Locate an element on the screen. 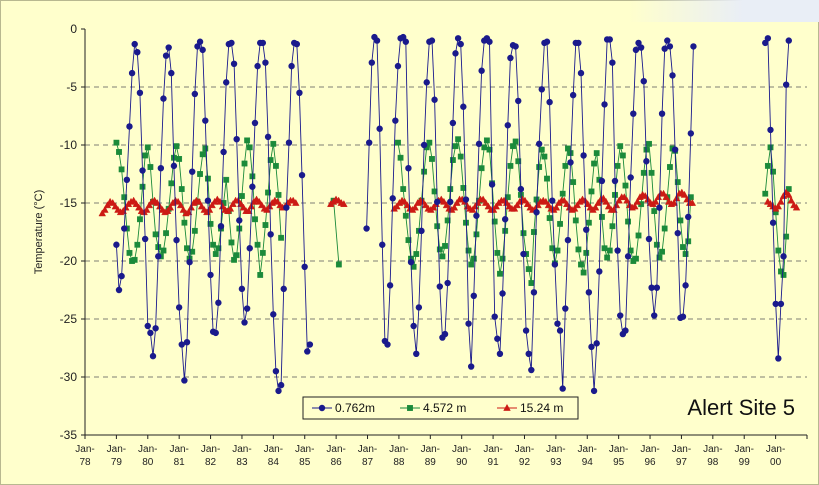  y-axis-title: Temperature (°C) is located at coordinates (39, 232).